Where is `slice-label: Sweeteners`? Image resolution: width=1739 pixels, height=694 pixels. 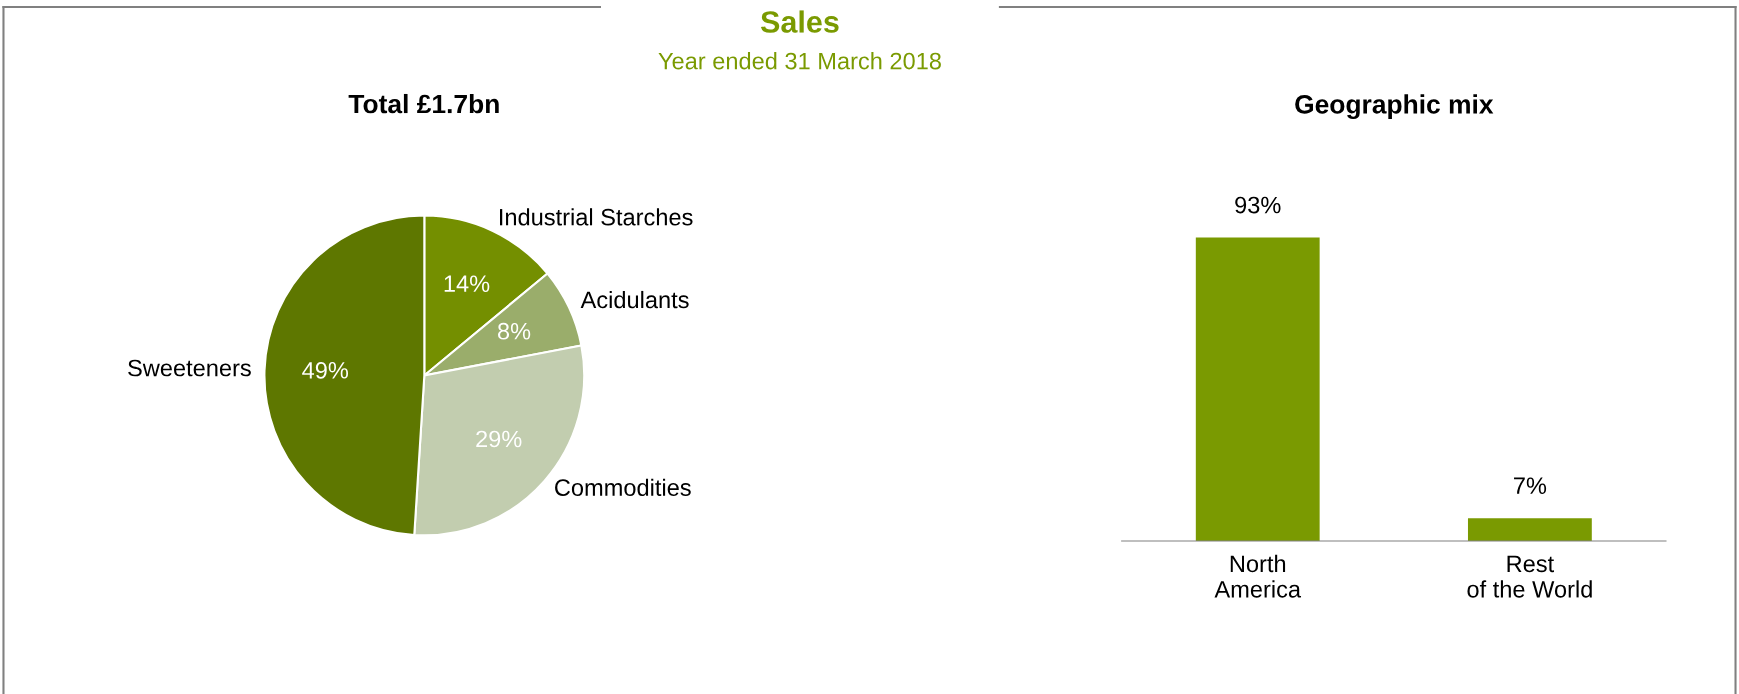 slice-label: Sweeteners is located at coordinates (189, 368).